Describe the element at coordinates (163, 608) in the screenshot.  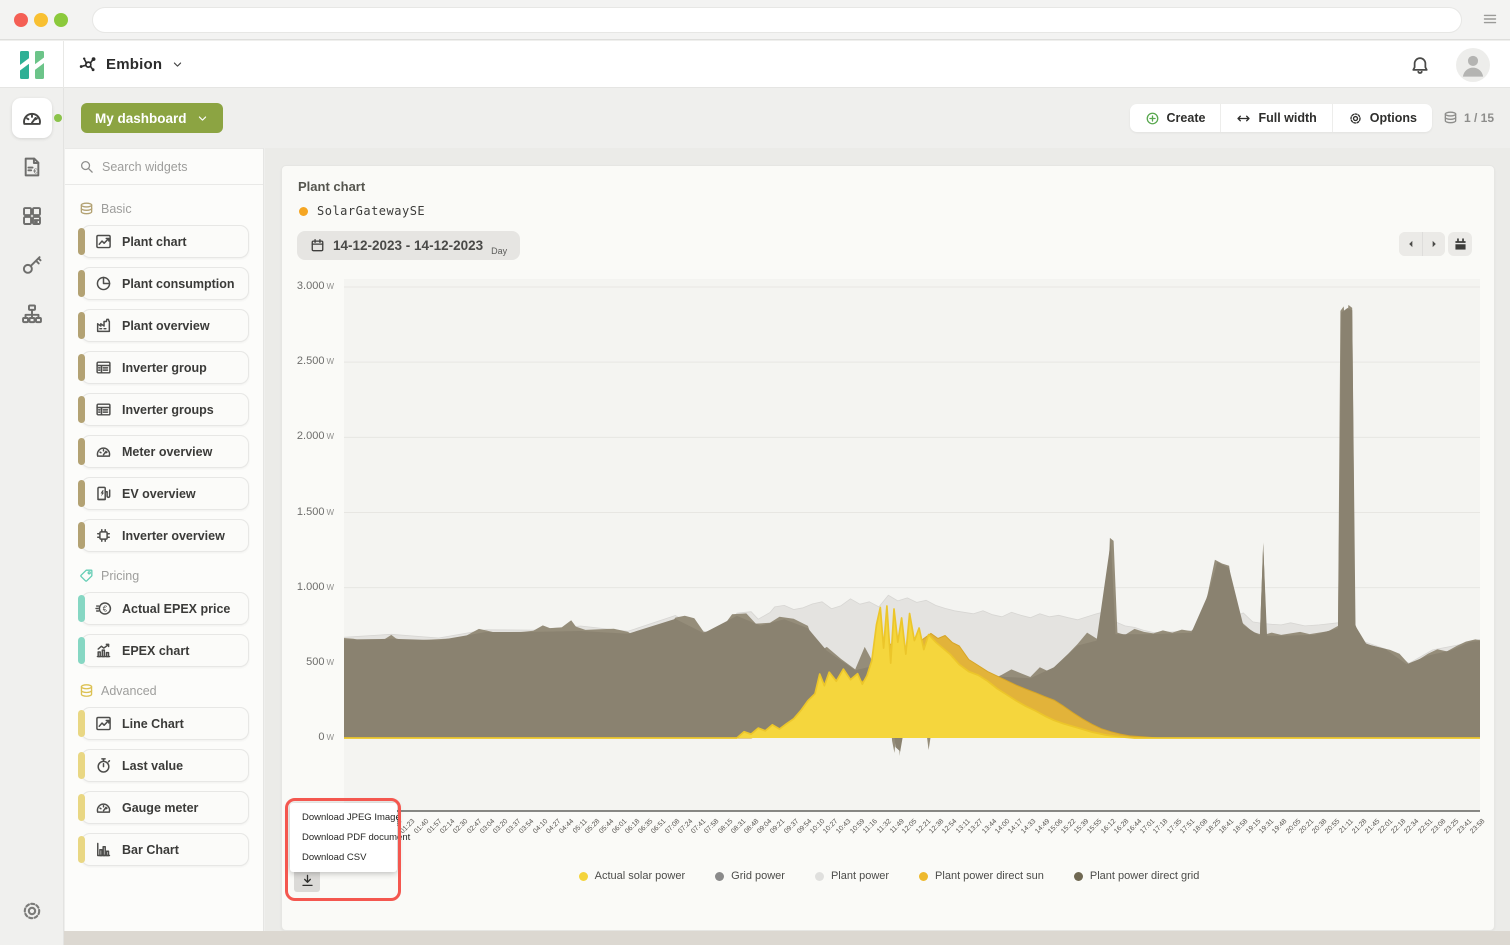
I see `widget-item-actual-epex-price: € Actual EPEX price` at that location.